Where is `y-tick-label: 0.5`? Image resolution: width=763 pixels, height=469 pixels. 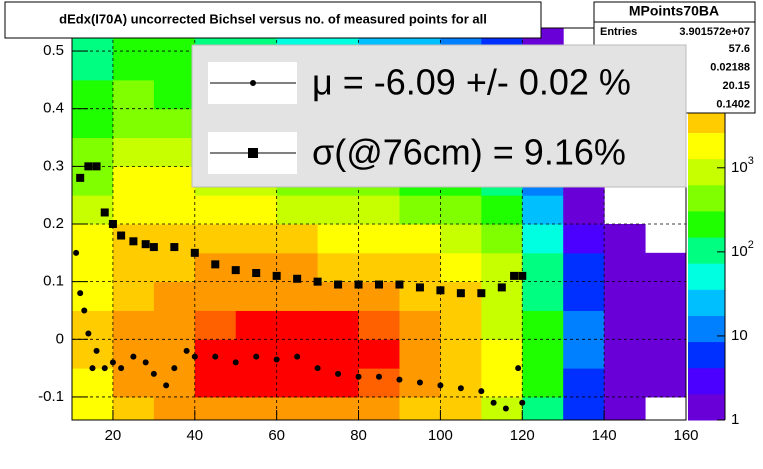
y-tick-label: 0.5 is located at coordinates (53, 50).